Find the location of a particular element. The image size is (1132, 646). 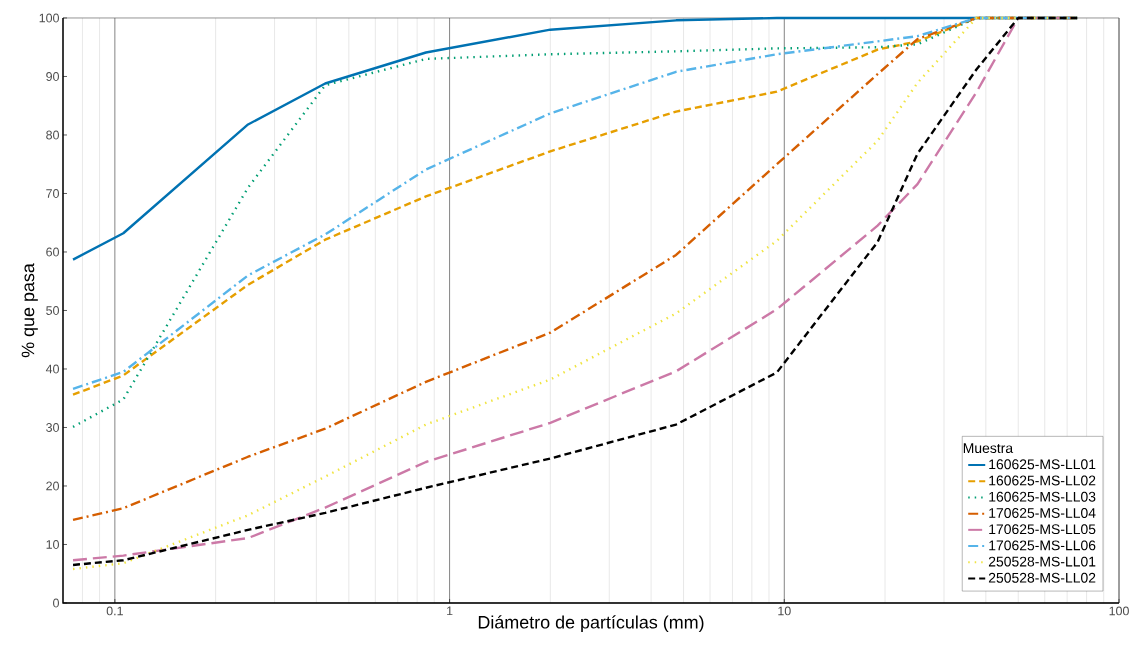

legend-label: 170625-MS-LL06 is located at coordinates (1042, 545).